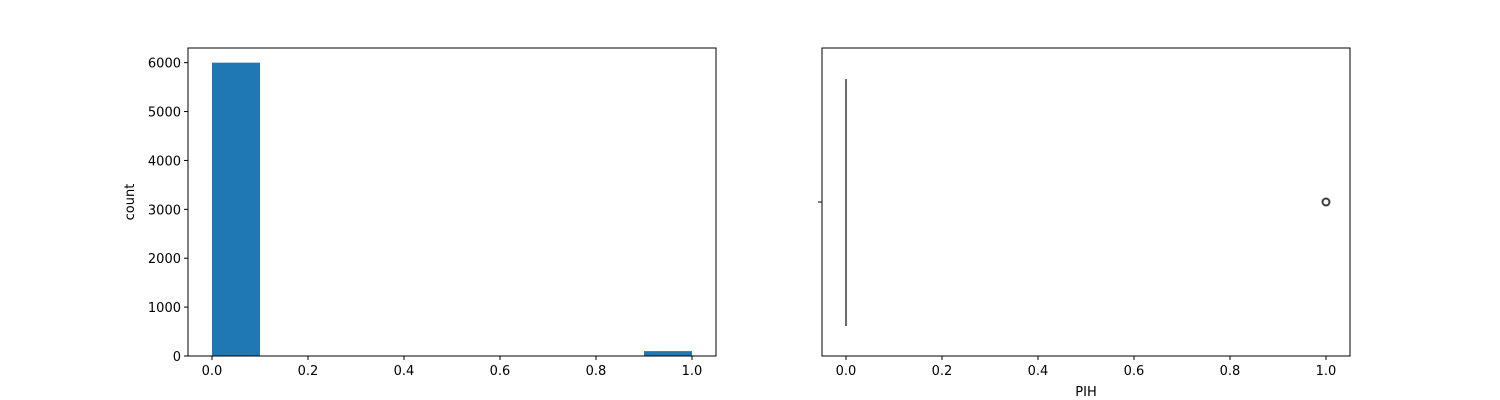 This screenshot has width=1500, height=400. I want to click on hist-y-tick-label: 6000, so click(164, 64).